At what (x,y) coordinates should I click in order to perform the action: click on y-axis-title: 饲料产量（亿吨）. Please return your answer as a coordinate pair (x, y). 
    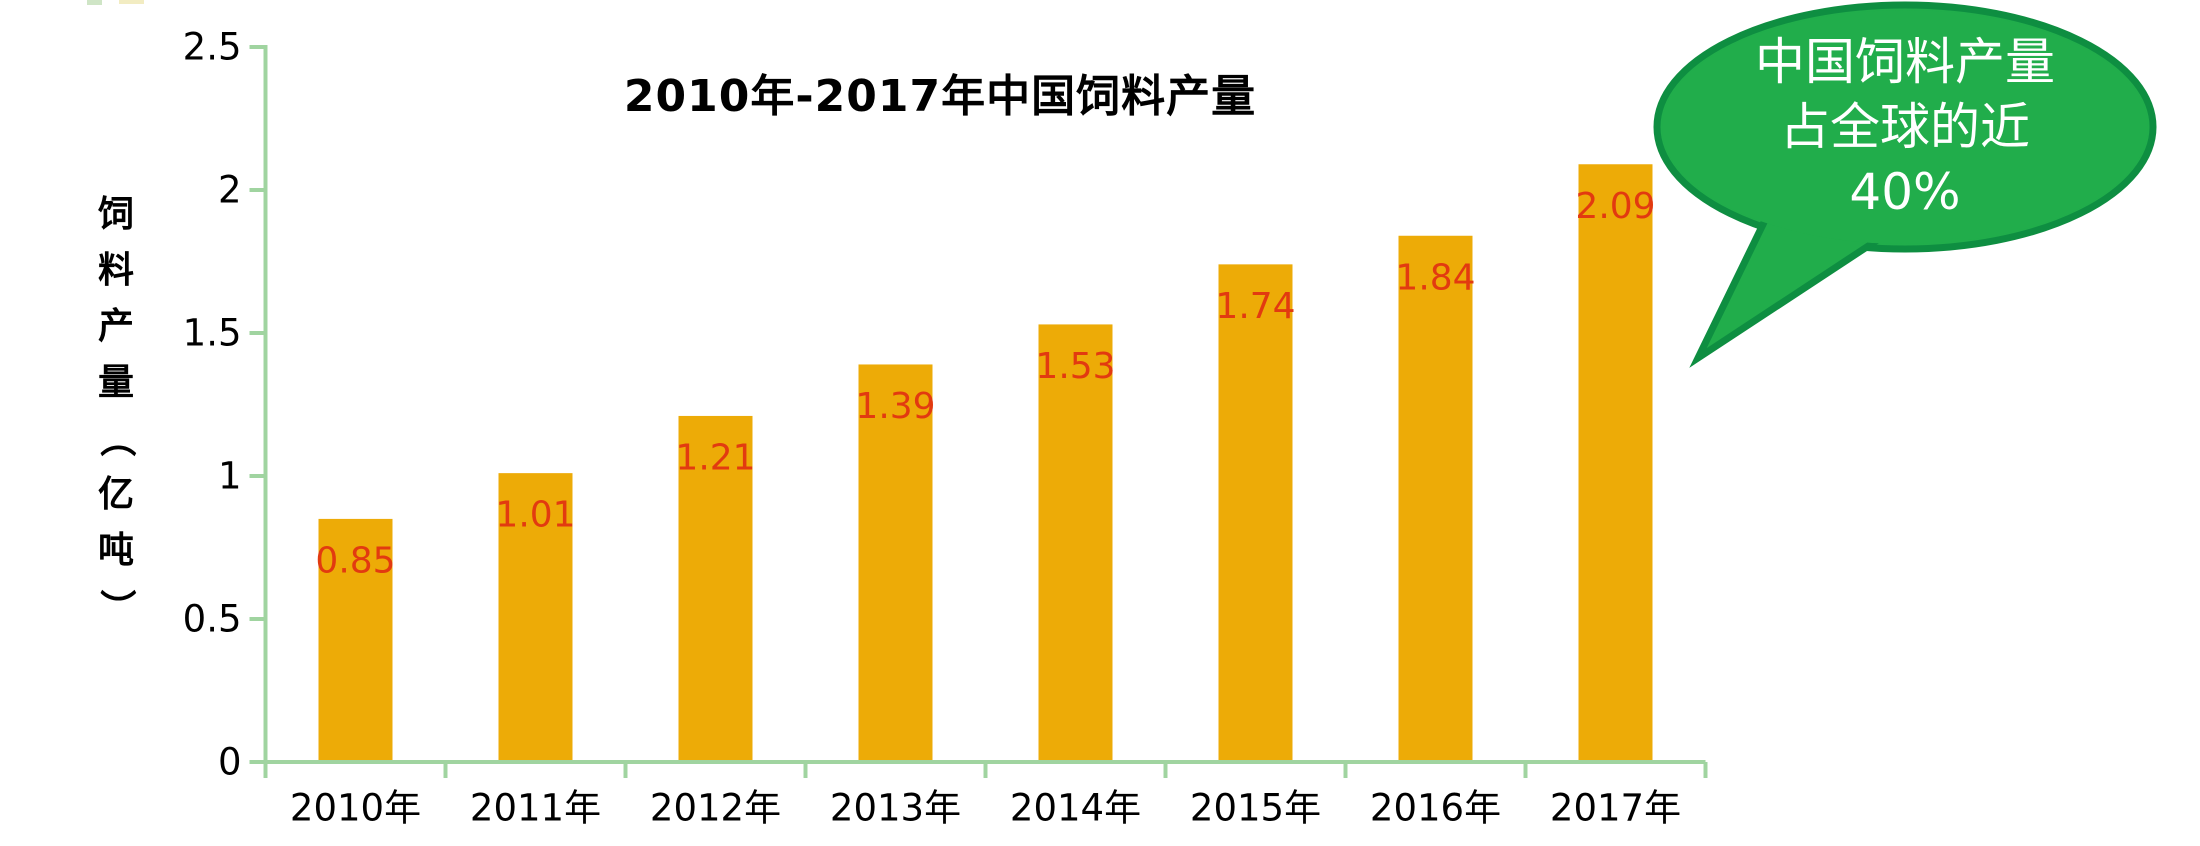
    Looking at the image, I should click on (116, 411).